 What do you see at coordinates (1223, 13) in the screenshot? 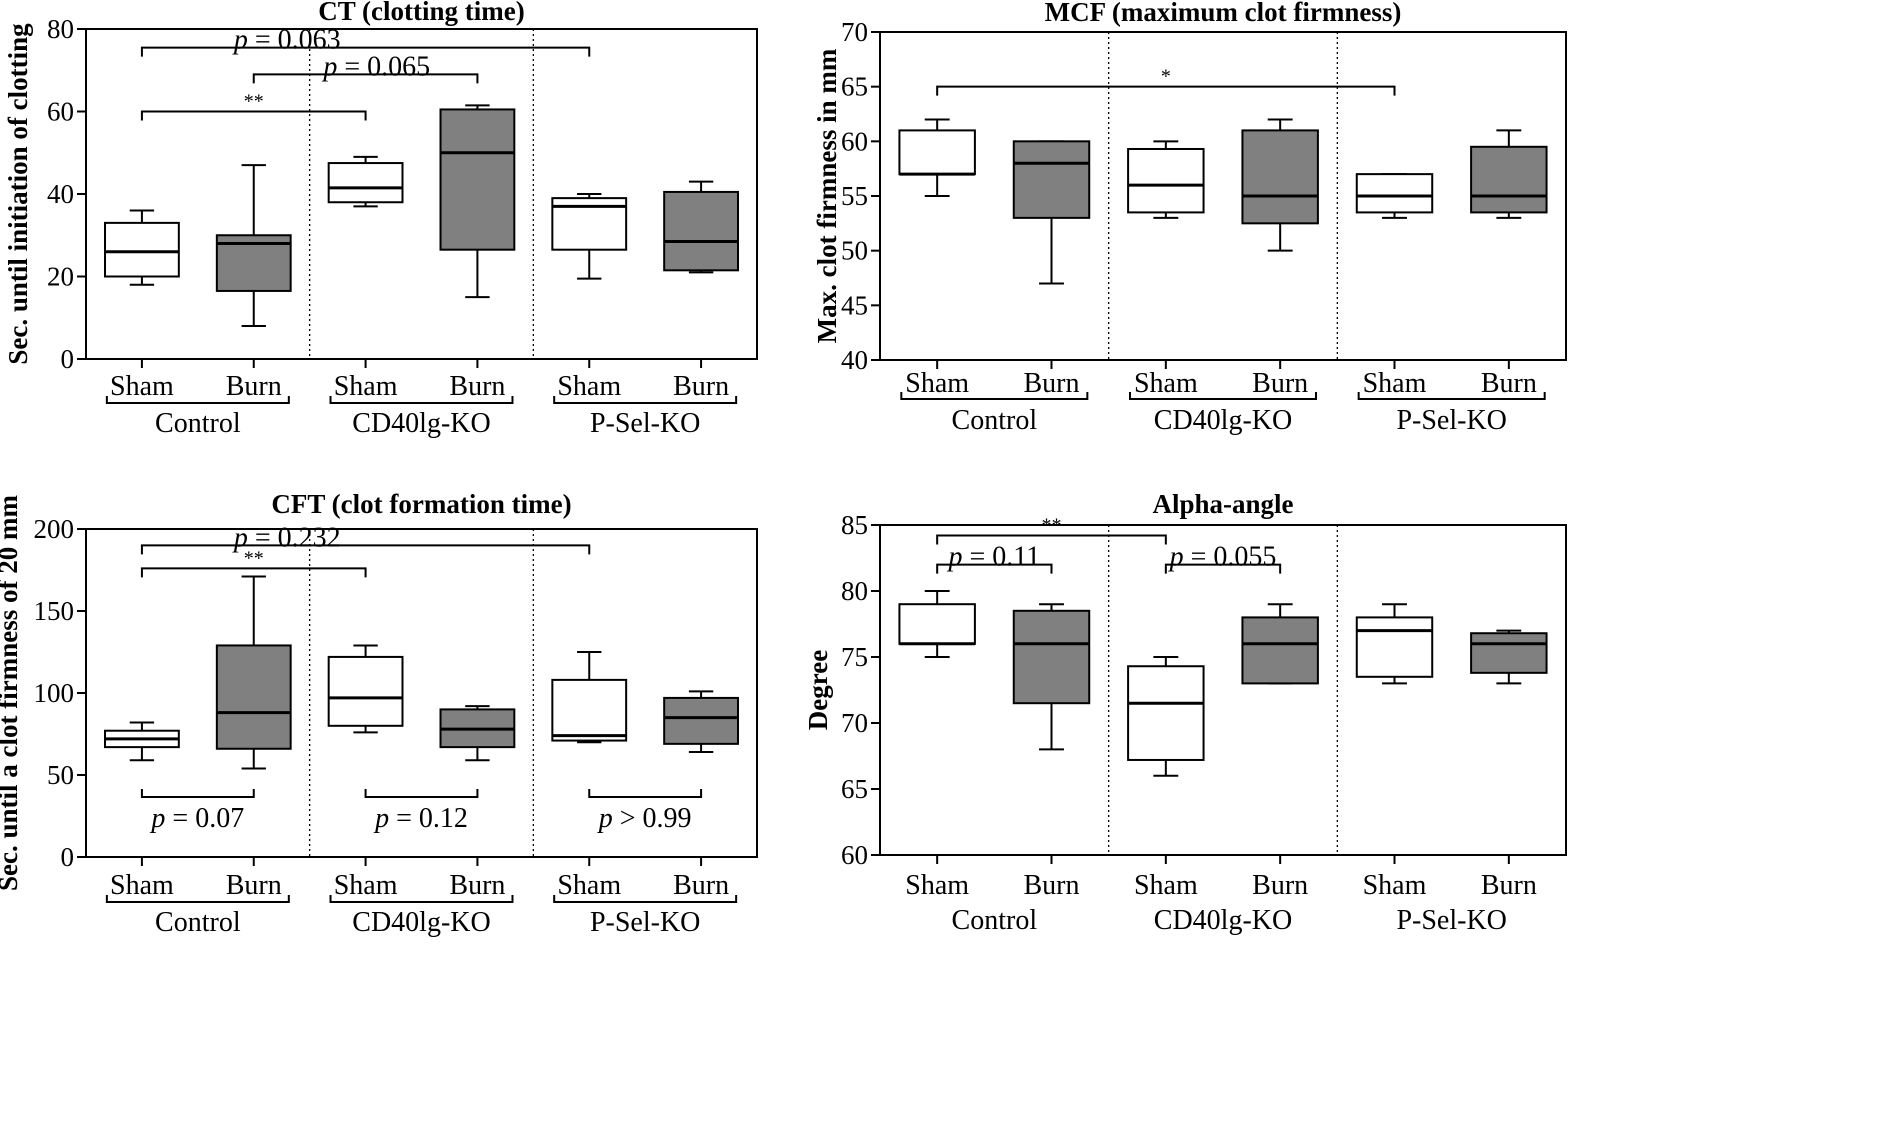
I see `chart-title: MCF (maximum clot firmness)` at bounding box center [1223, 13].